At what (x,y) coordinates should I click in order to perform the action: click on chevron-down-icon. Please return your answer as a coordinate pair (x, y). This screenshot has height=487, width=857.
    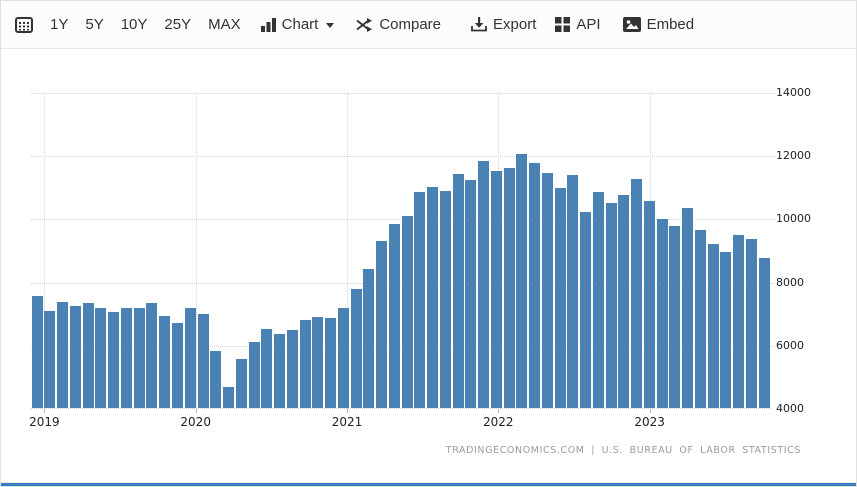
    Looking at the image, I should click on (330, 25).